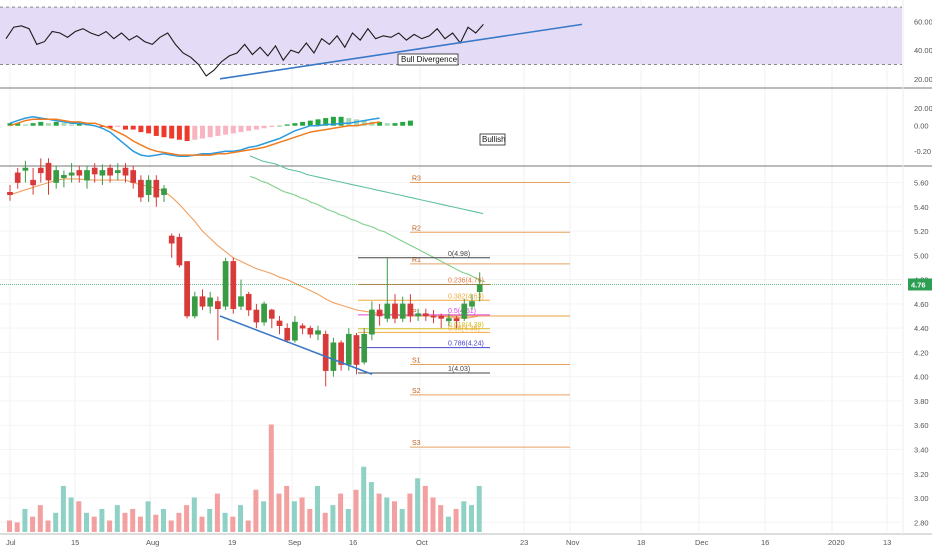 The width and height of the screenshot is (932, 550). Describe the element at coordinates (416, 260) in the screenshot. I see `pivot-label: R1` at that location.